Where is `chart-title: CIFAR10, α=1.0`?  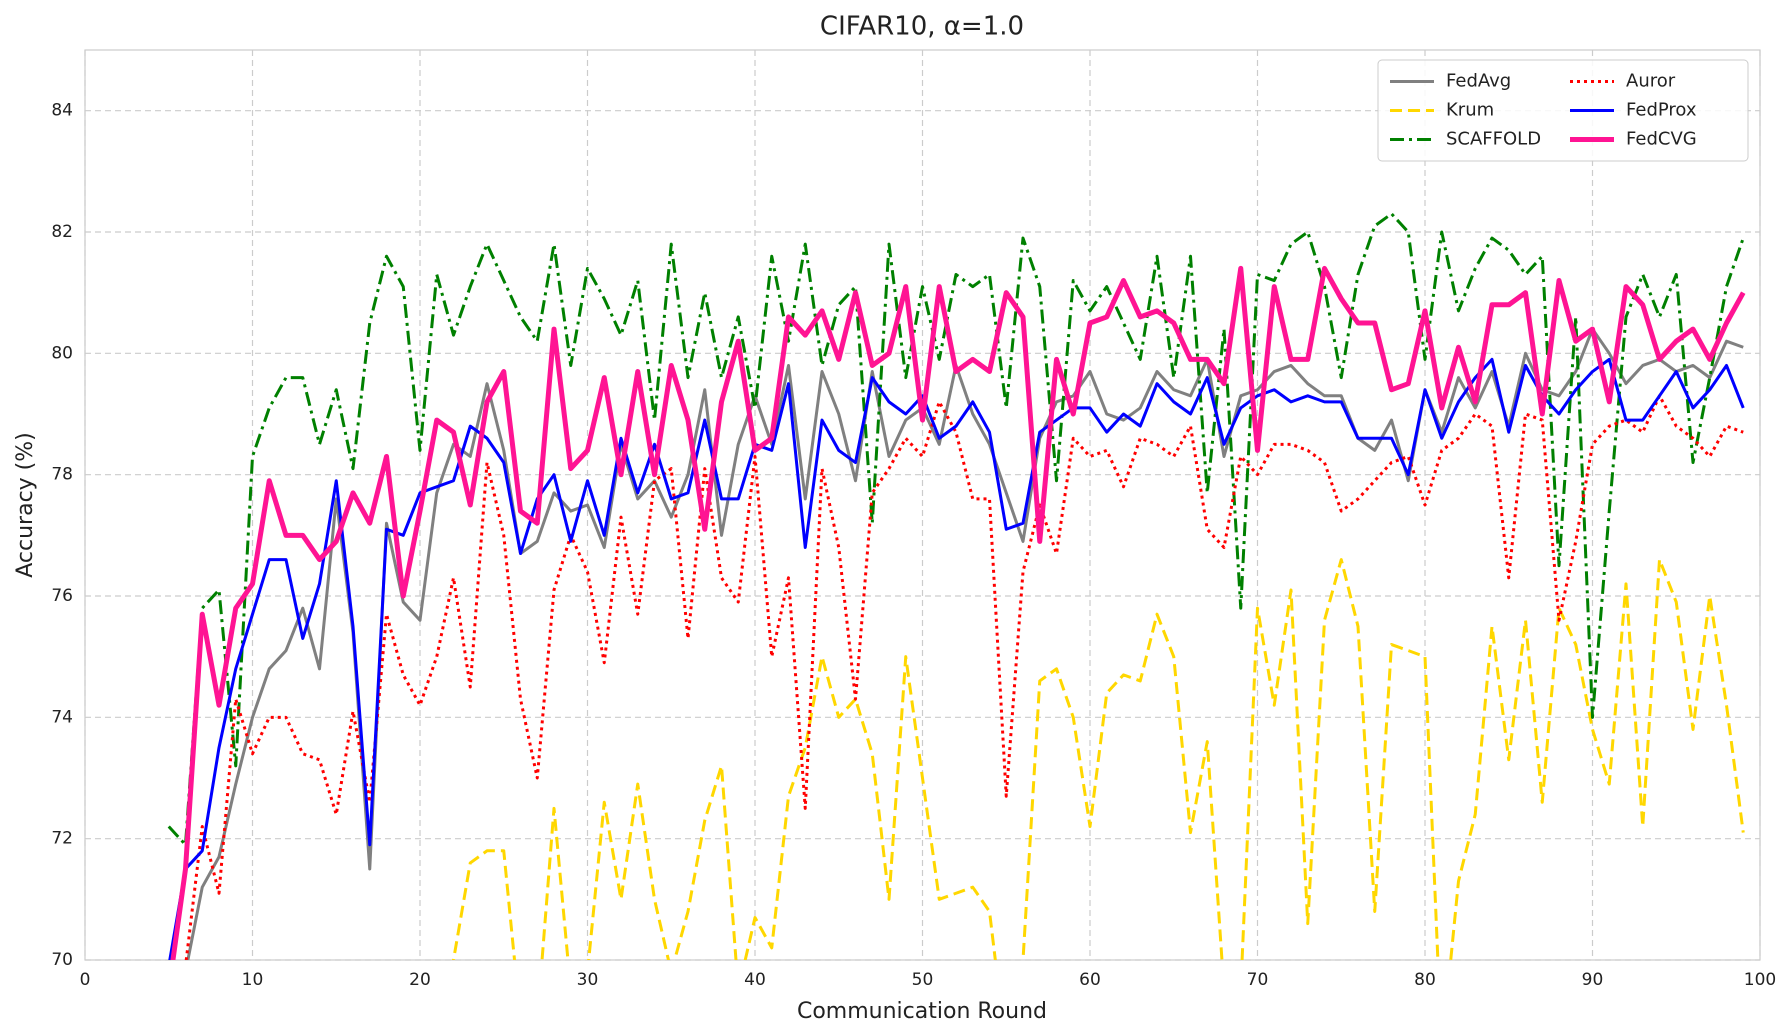 chart-title: CIFAR10, α=1.0 is located at coordinates (922, 27).